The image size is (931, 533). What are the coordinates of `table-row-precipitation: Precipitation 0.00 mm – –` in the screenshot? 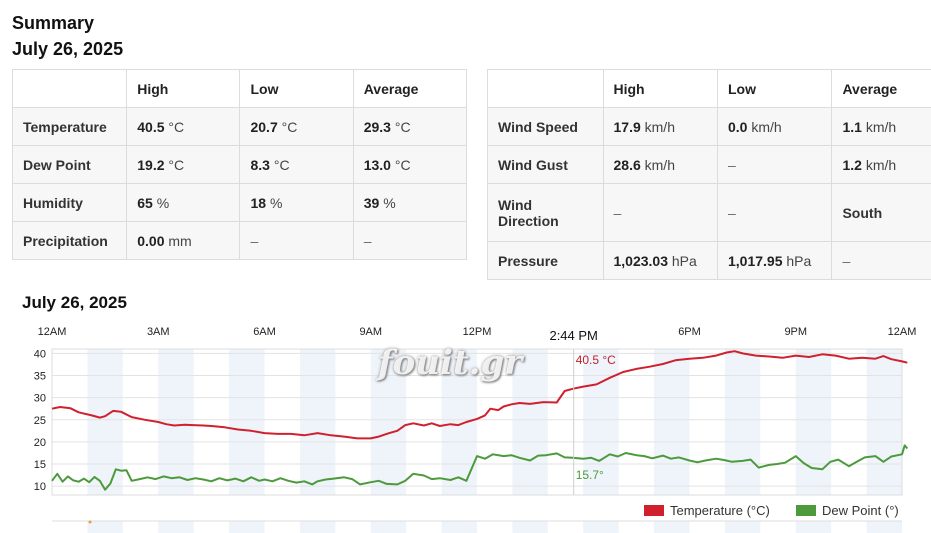 It's located at (239, 240).